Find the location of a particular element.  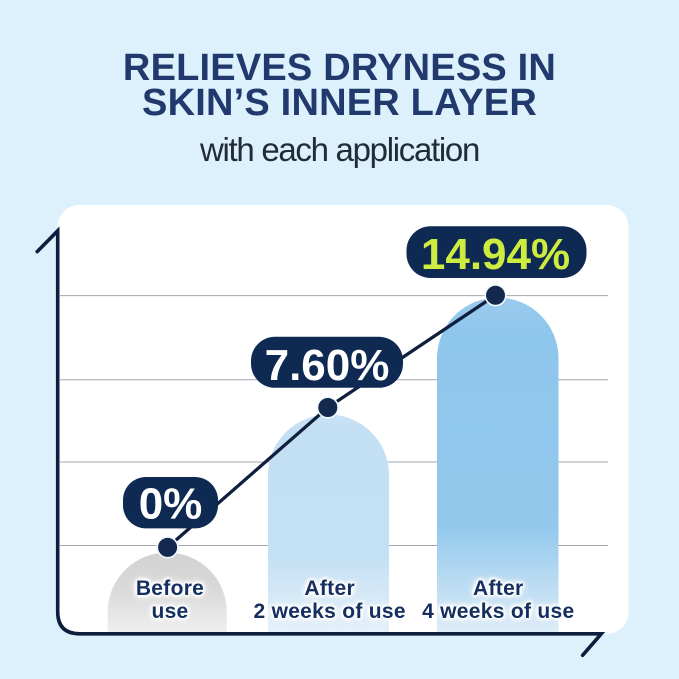

svg-text: 7.60% is located at coordinates (327, 365).